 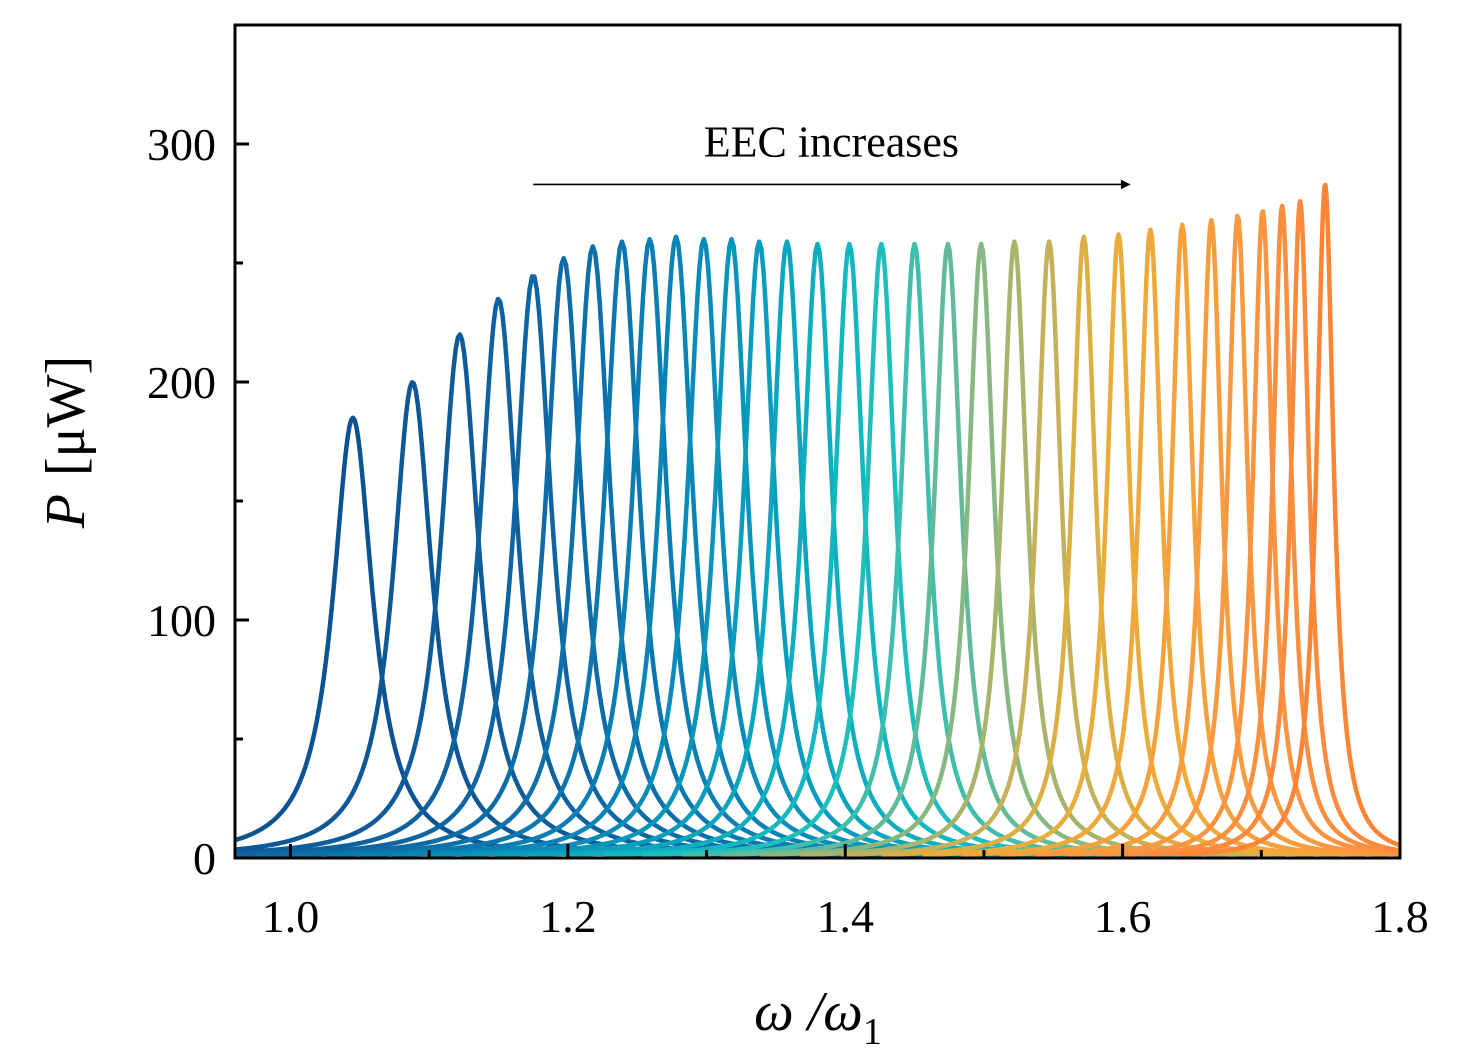 I want to click on annotation-text: EEC increases, so click(x=831, y=141).